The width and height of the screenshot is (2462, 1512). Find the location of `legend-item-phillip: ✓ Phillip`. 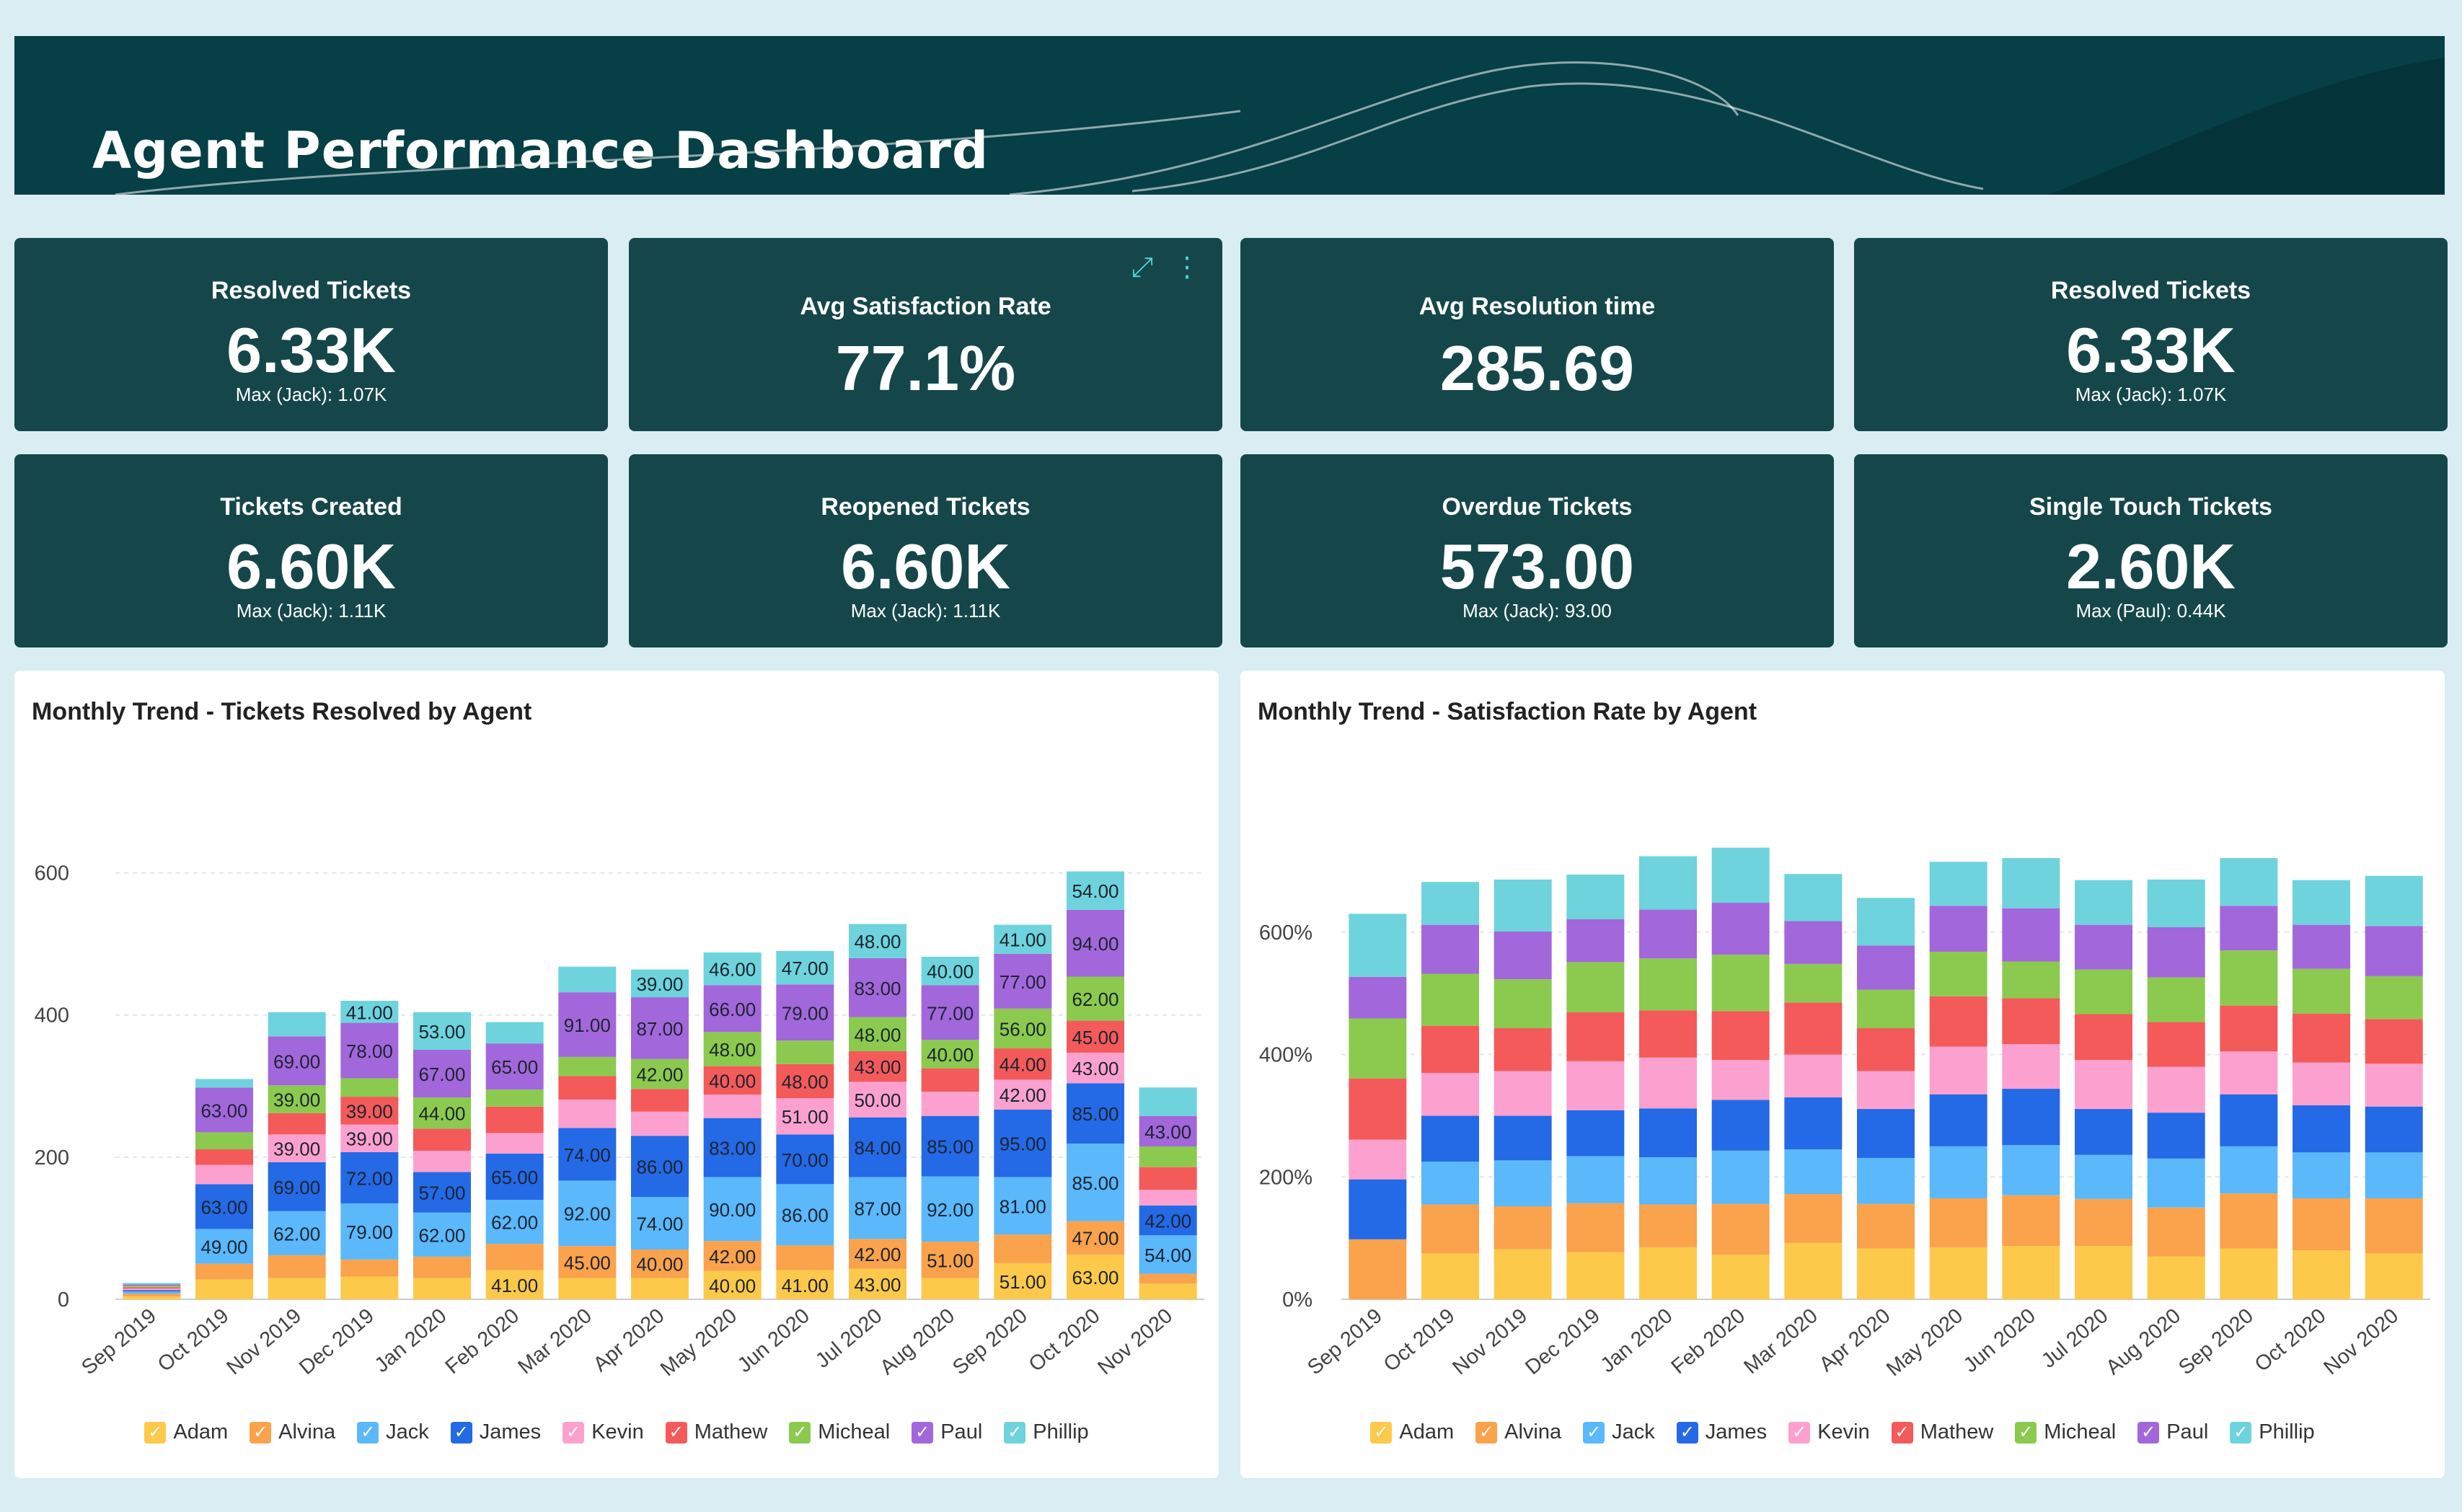

legend-item-phillip: ✓ Phillip is located at coordinates (2272, 1432).